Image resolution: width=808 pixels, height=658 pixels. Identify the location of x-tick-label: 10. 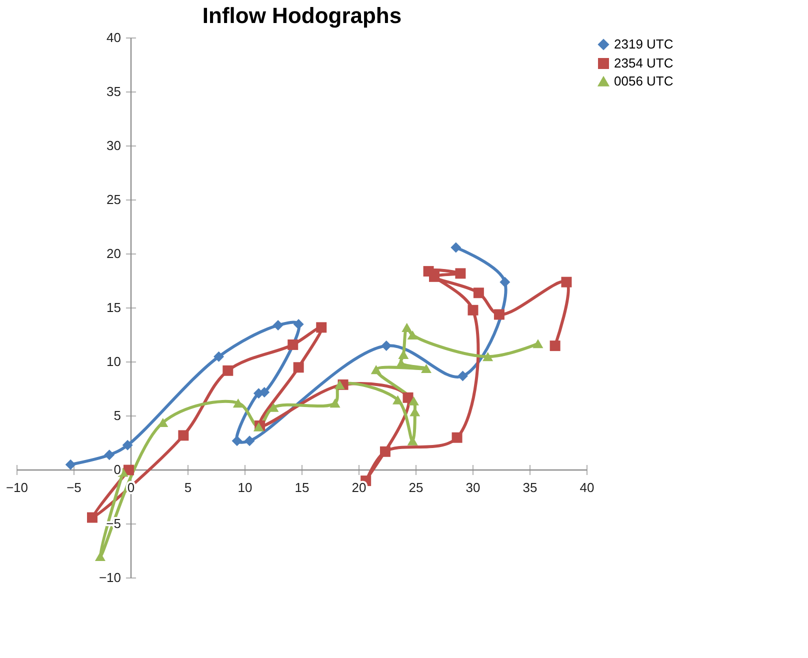
(245, 487).